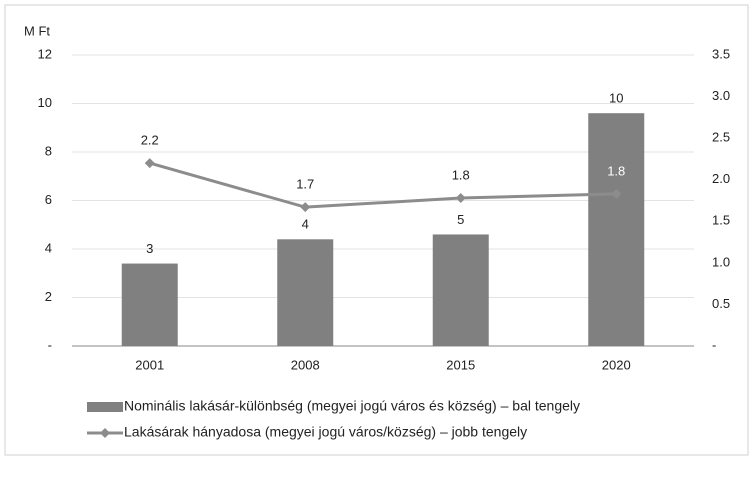 The width and height of the screenshot is (754, 478). What do you see at coordinates (149, 248) in the screenshot?
I see `bar-value-label: 3` at bounding box center [149, 248].